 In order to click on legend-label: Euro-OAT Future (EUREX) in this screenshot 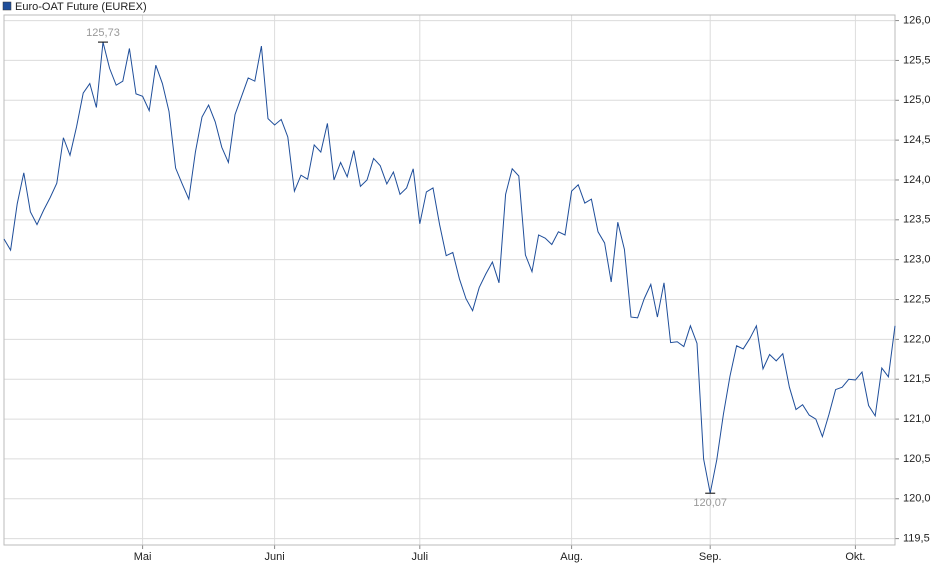, I will do `click(81, 7)`.